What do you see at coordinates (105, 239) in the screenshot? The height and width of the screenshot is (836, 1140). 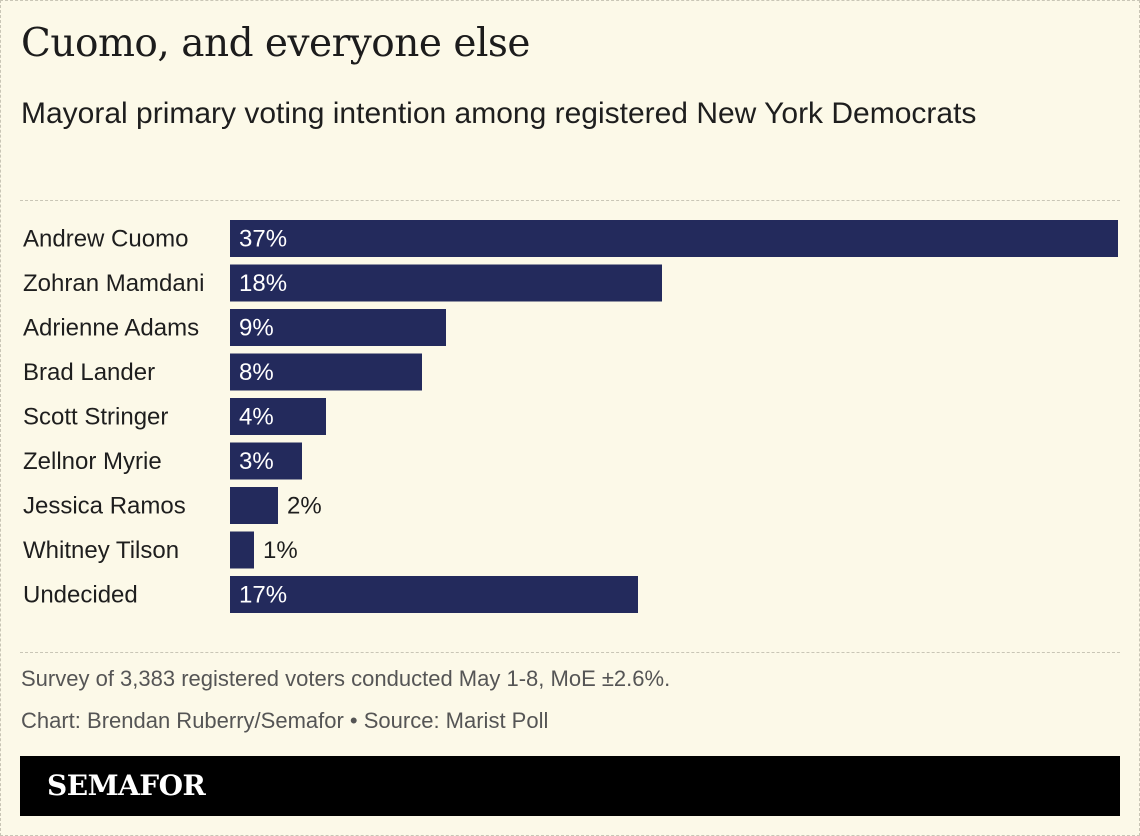 I see `category-label: Andrew Cuomo` at bounding box center [105, 239].